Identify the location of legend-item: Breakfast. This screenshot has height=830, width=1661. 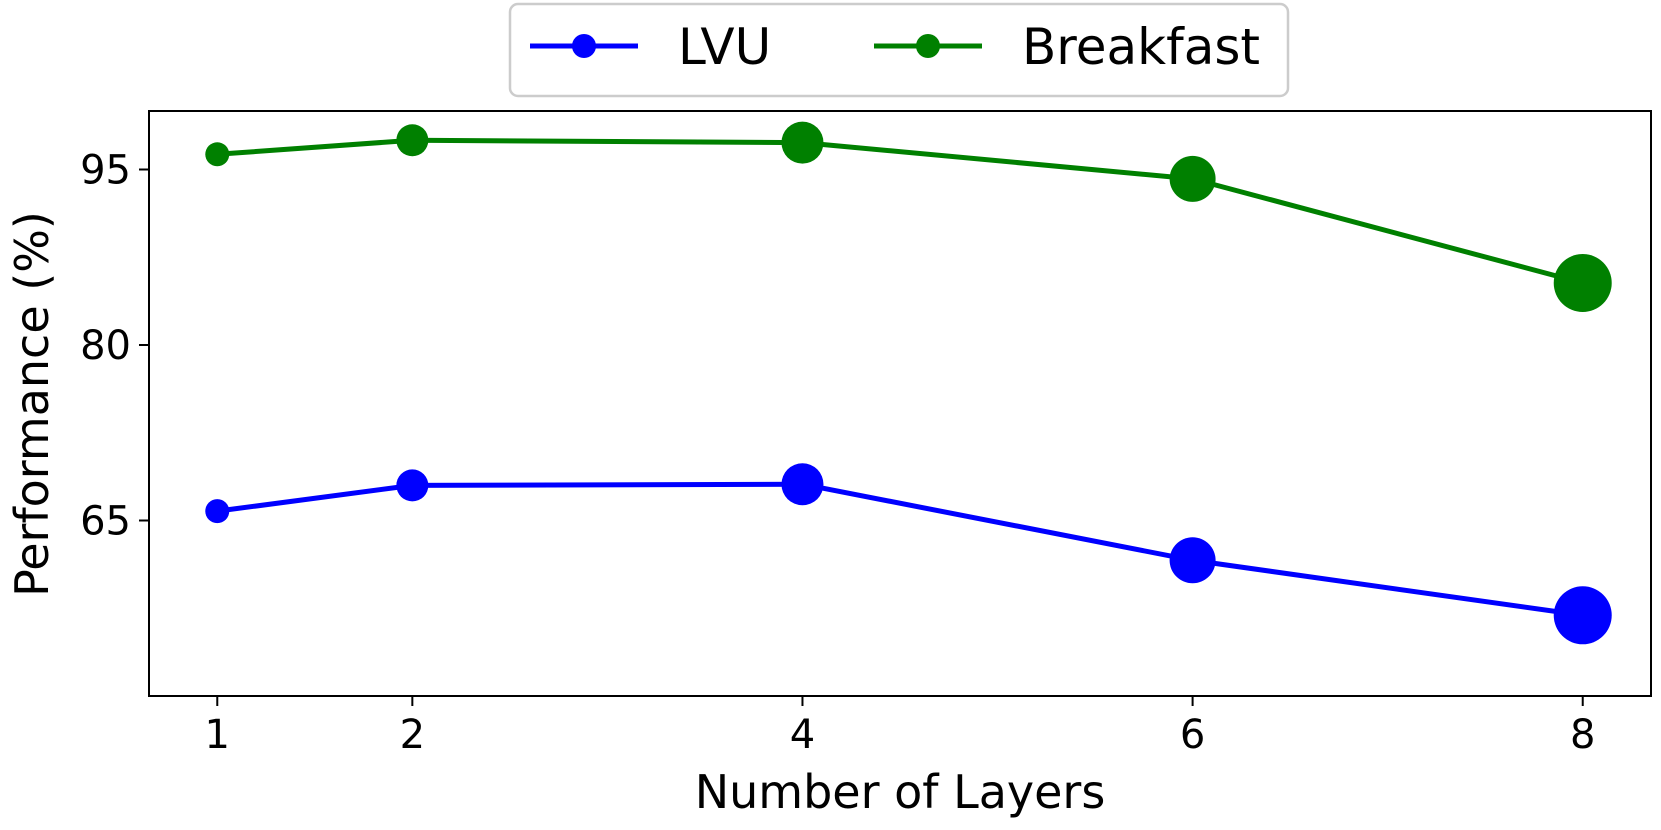
(1067, 47).